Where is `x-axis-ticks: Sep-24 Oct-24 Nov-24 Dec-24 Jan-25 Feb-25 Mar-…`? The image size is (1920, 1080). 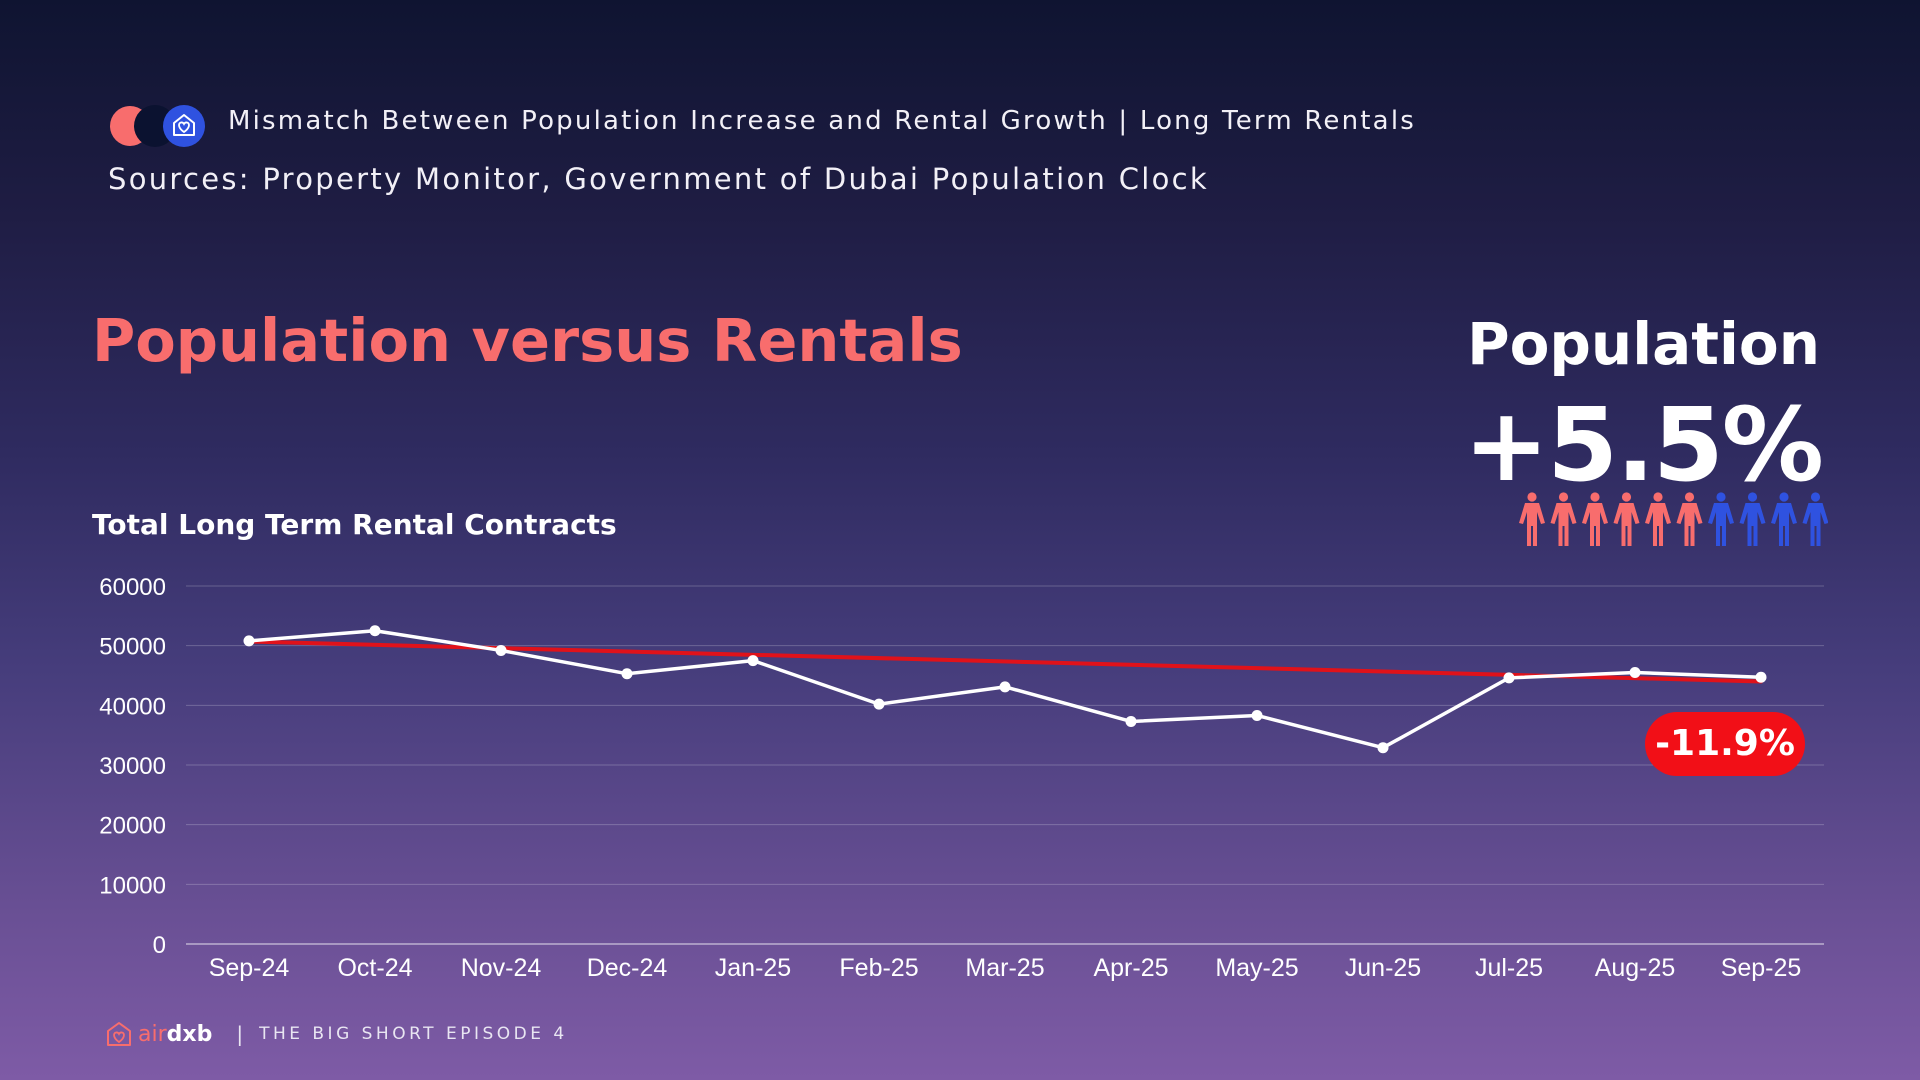
x-axis-ticks: Sep-24 Oct-24 Nov-24 Dec-24 Jan-25 Feb-25 Mar-… is located at coordinates (1005, 968).